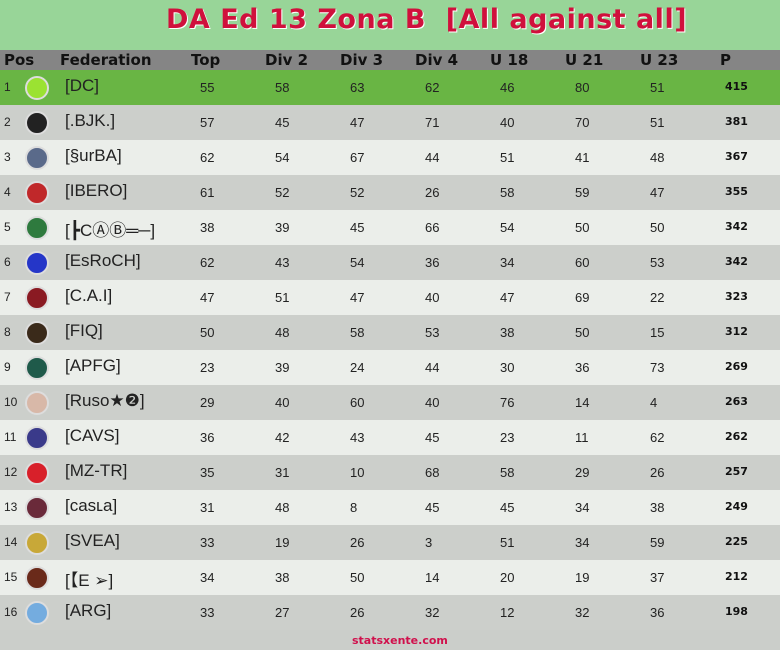 This screenshot has height=650, width=780. I want to click on column-header: Top, so click(206, 60).